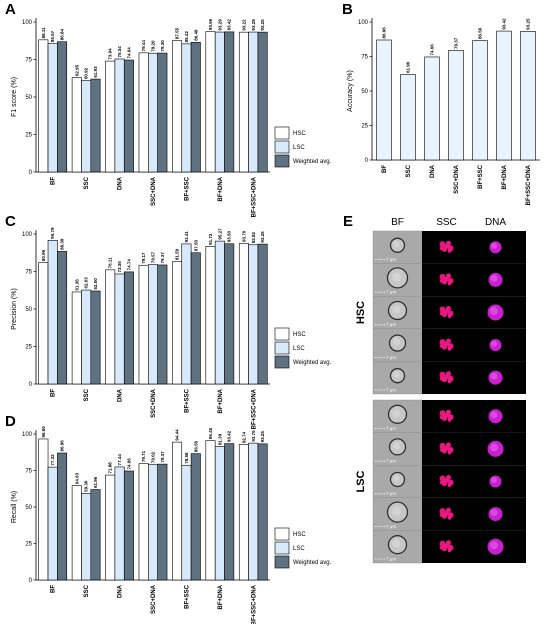 This screenshot has height=624, width=550. Describe the element at coordinates (128, 328) in the screenshot. I see `bar-dna-weighted-avg` at that location.